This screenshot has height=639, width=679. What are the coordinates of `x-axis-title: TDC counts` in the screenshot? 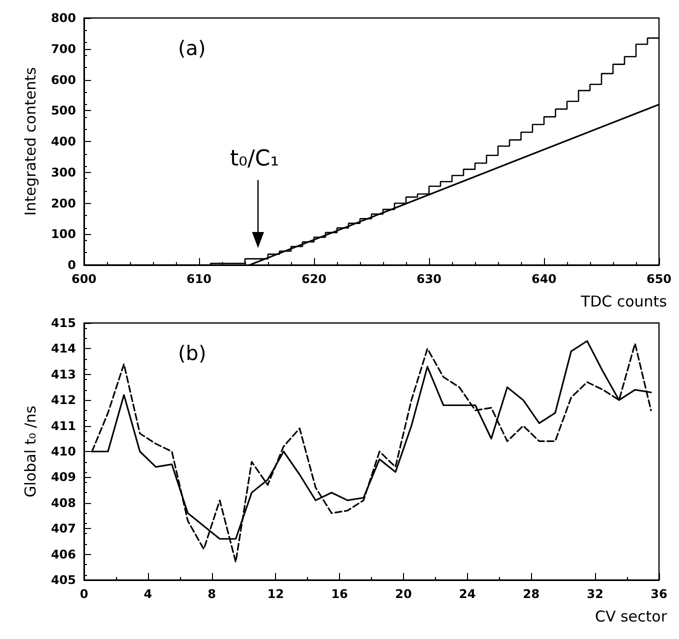 It's located at (624, 301).